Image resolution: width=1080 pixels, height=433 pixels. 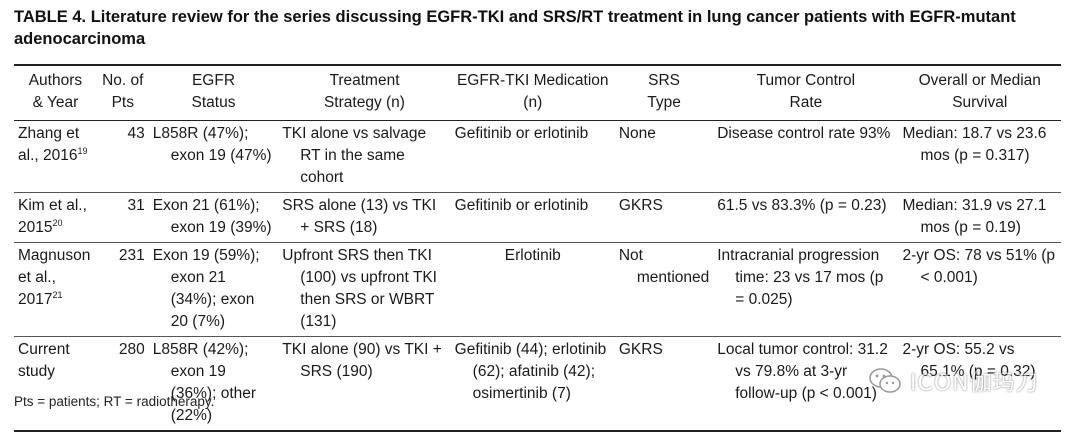 I want to click on cell-pts: 280, so click(x=122, y=384).